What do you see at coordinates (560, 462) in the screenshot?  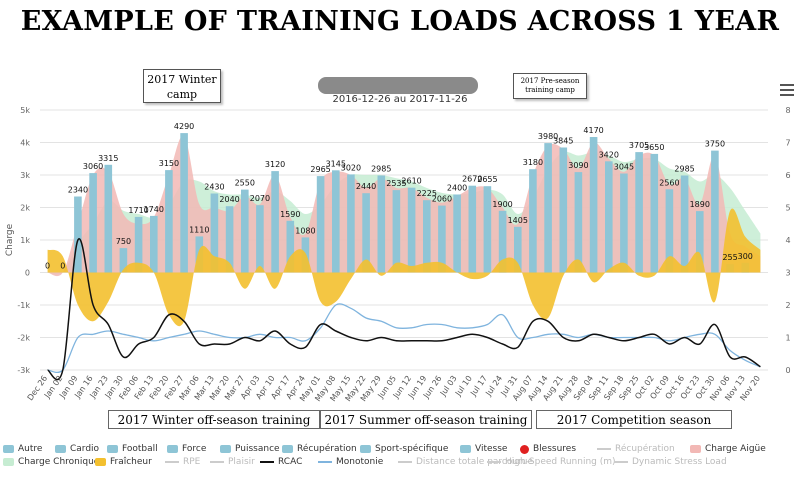 I see `legend-label: High-Speed Running (m)` at bounding box center [560, 462].